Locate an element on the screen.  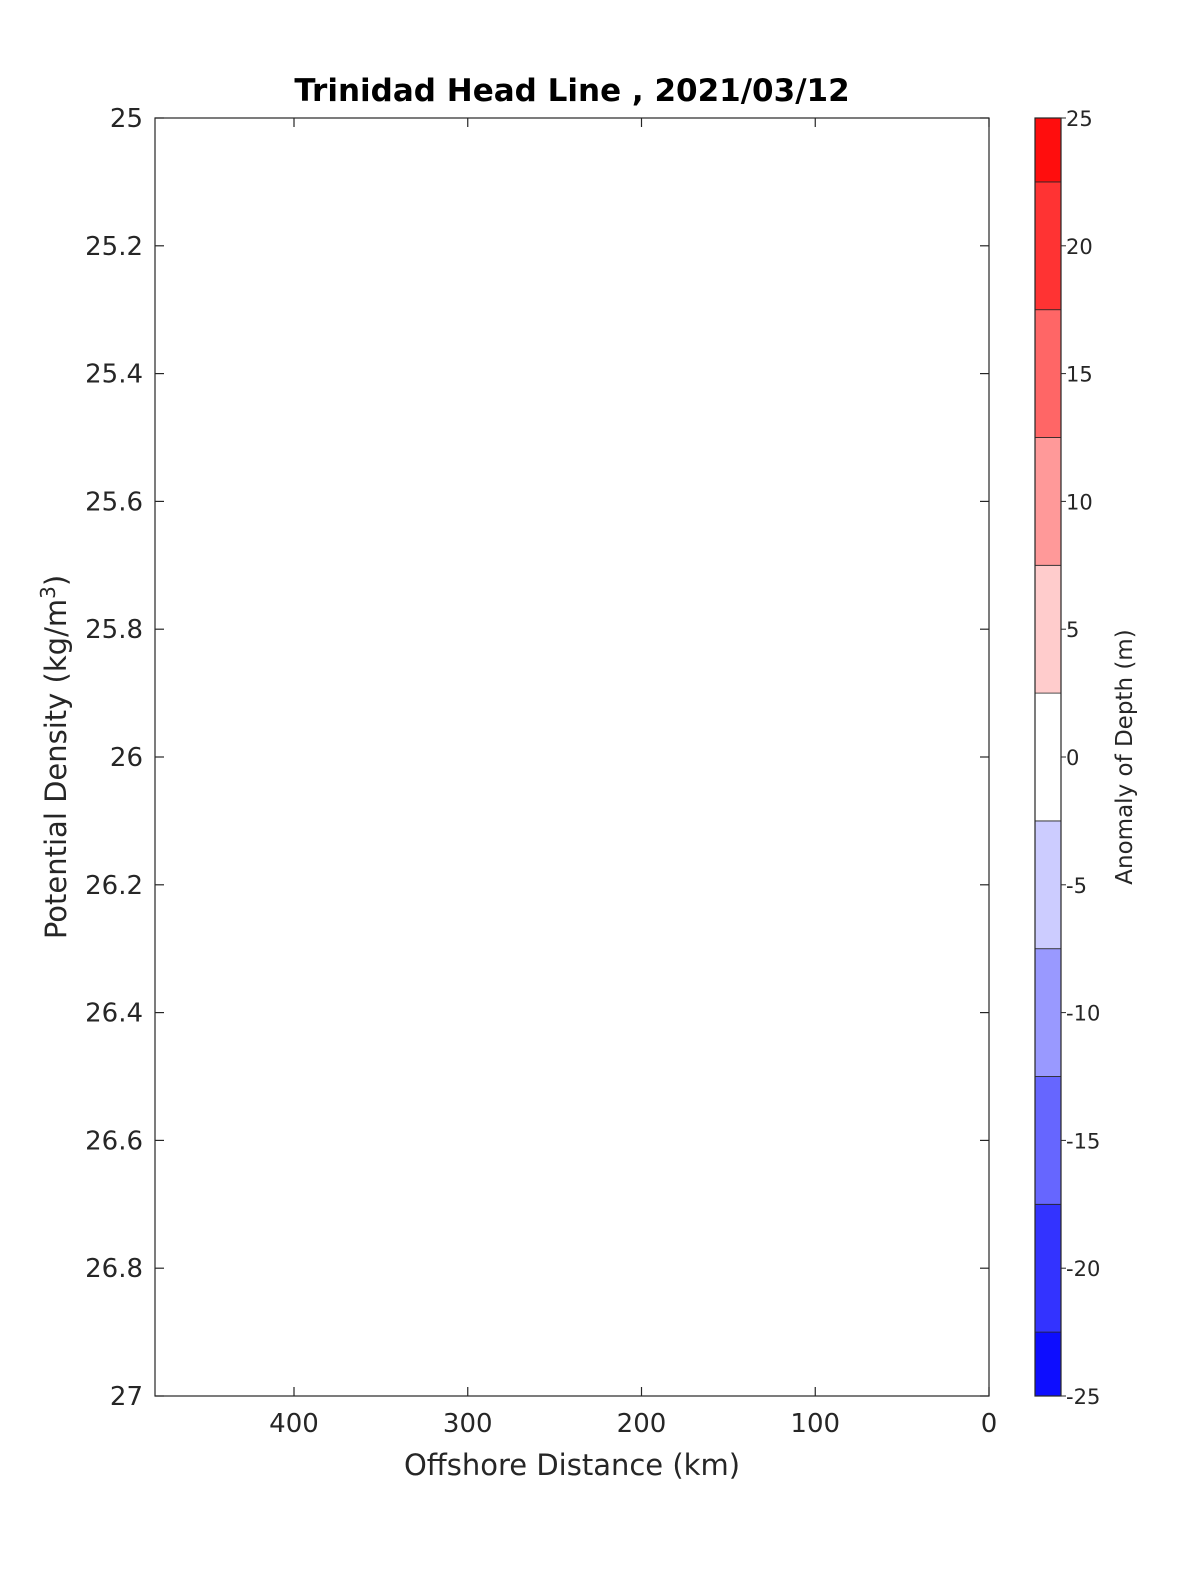
colorbar: -25 -20 -15 -10 -5 0 5 10 15 20 25 is located at coordinates (1067, 758).